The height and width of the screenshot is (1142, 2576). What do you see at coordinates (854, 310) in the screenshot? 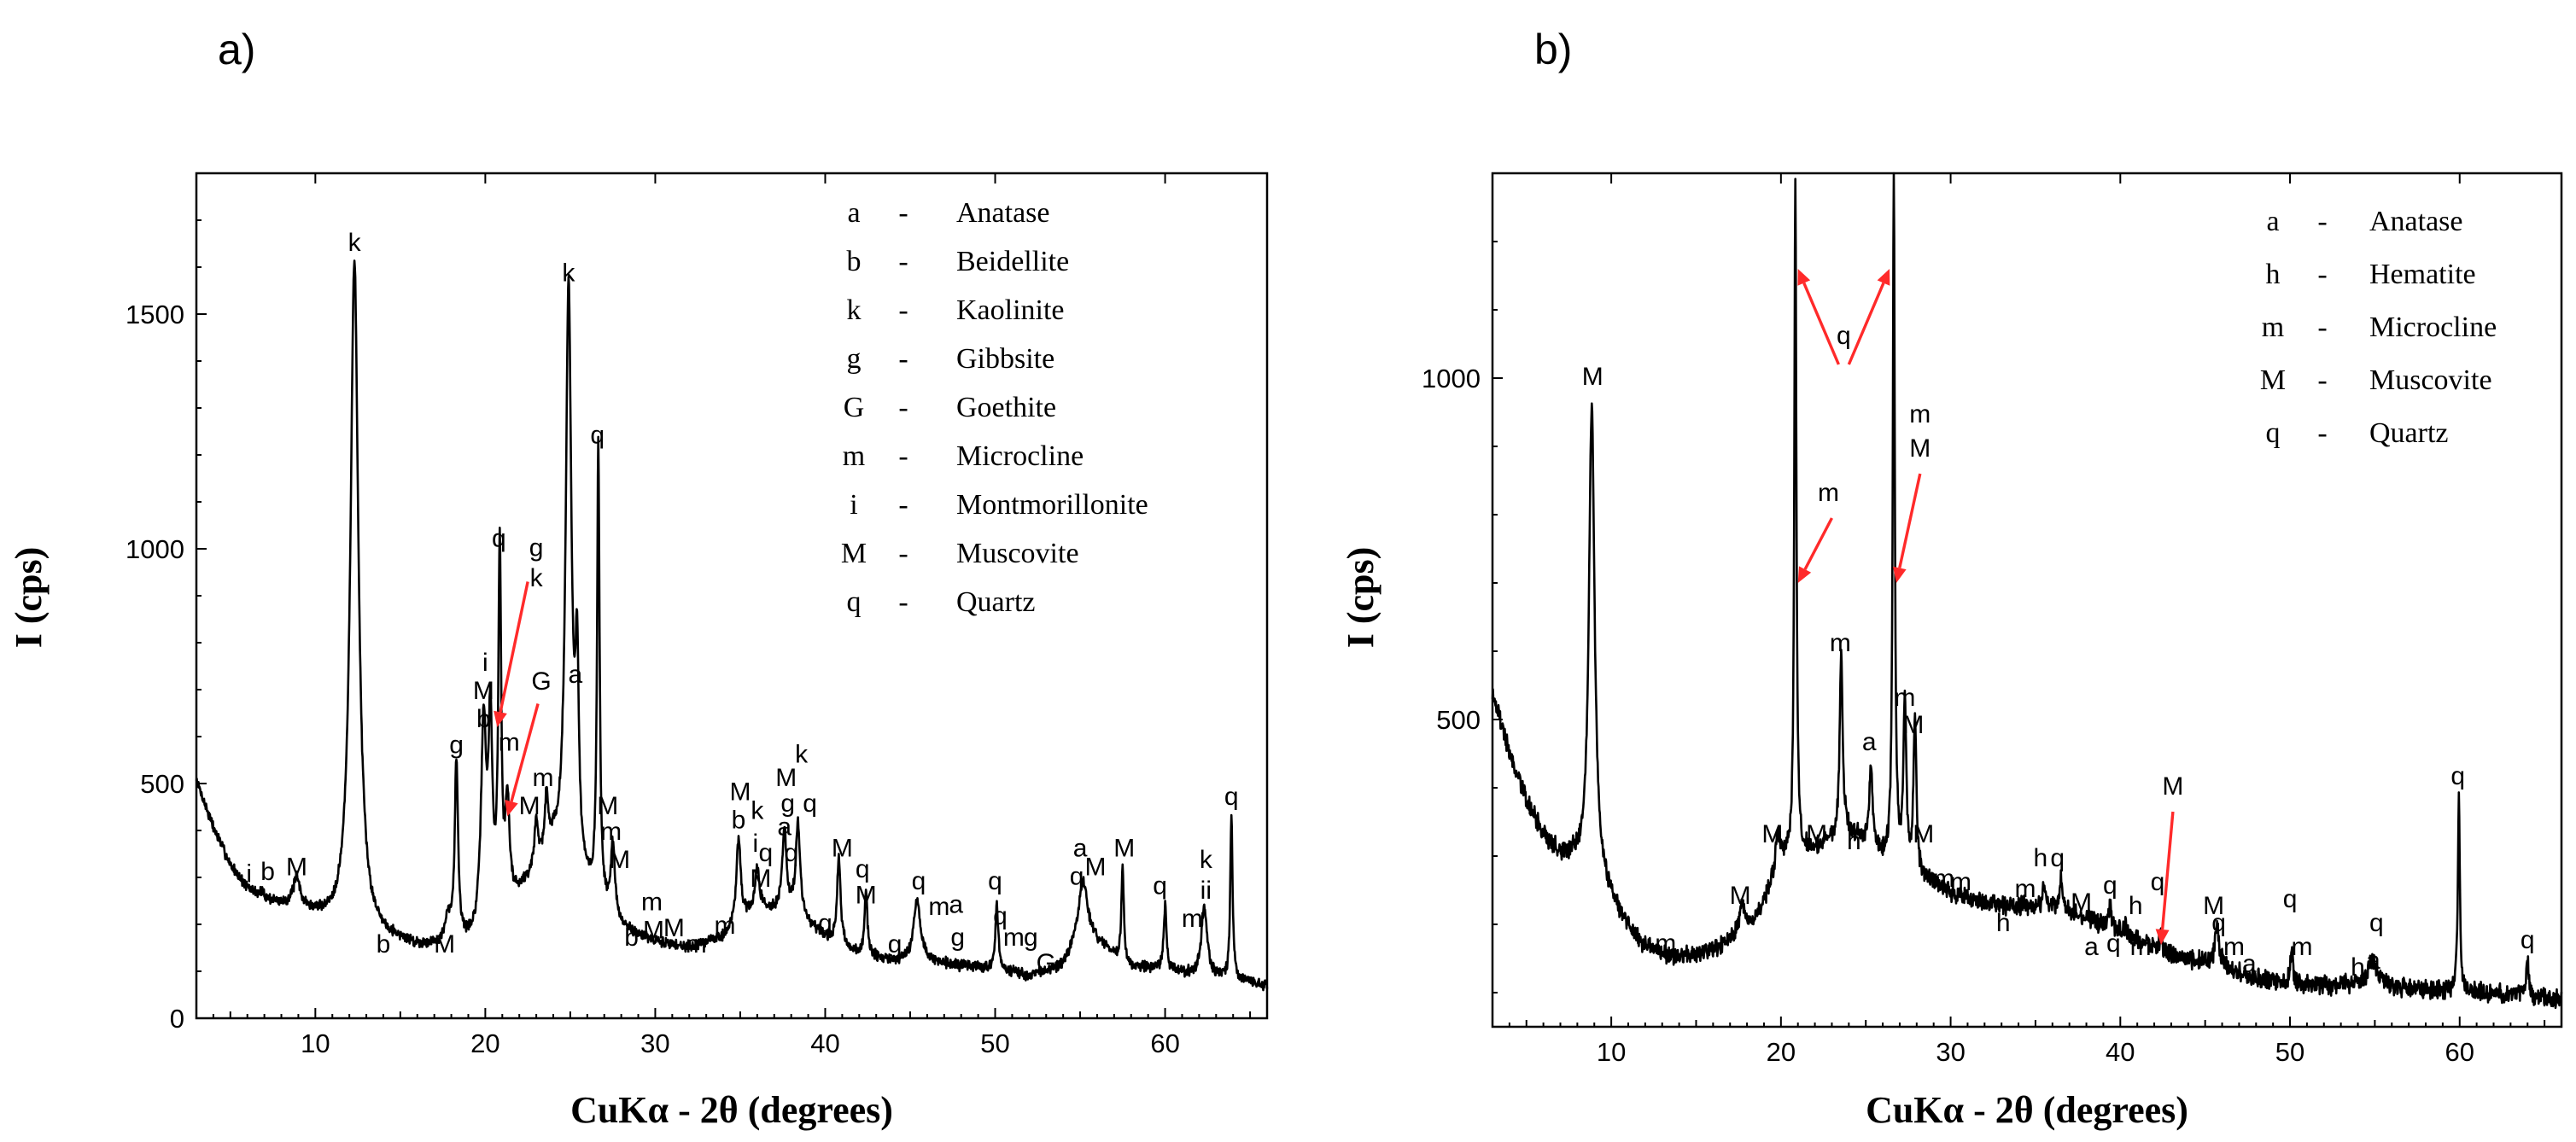
I see `legend-symbol: k` at bounding box center [854, 310].